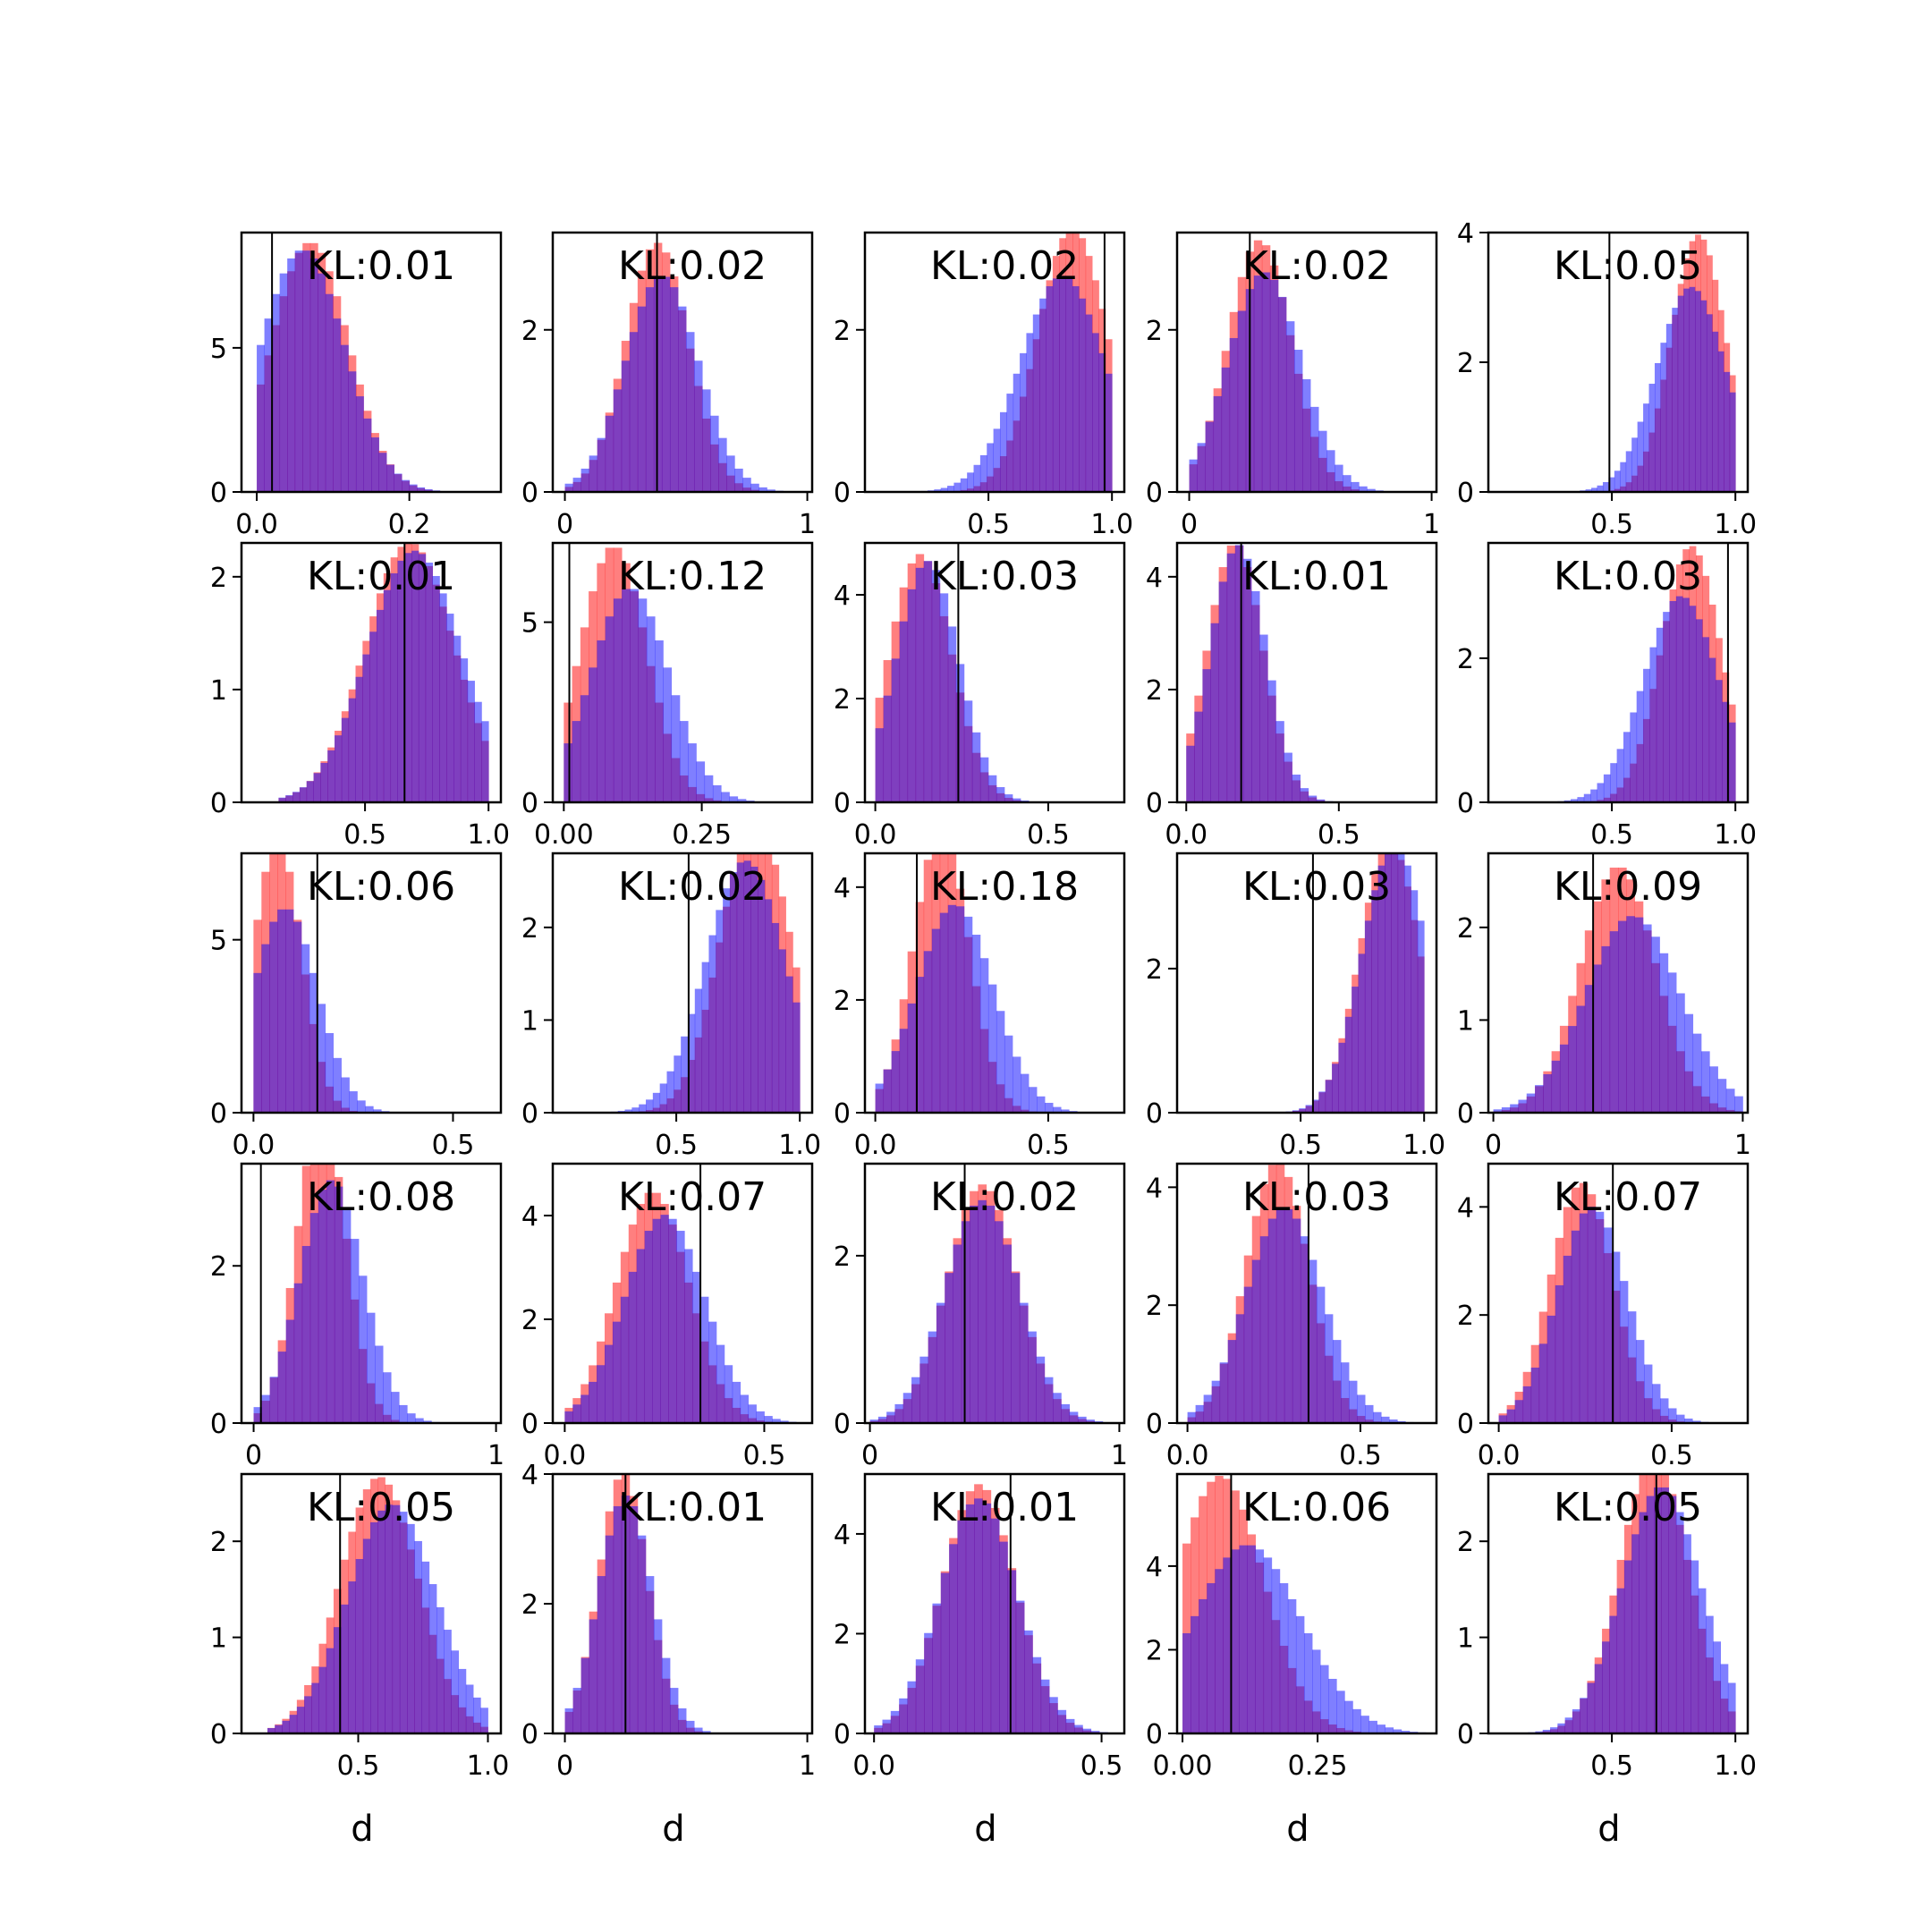  I want to click on x-tick-label: 0.25, so click(1318, 1766).